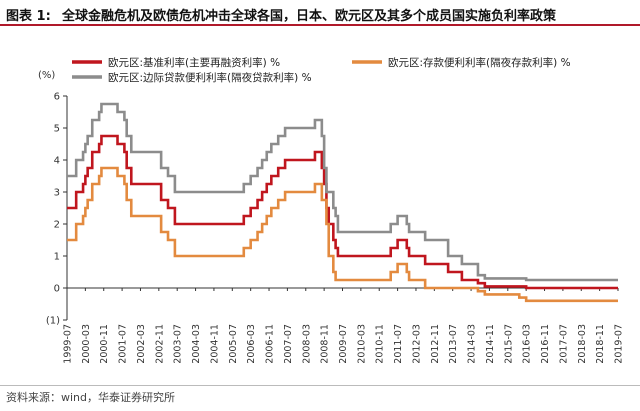  Describe the element at coordinates (251, 344) in the screenshot. I see `x-tick-label: 2006-03` at that location.